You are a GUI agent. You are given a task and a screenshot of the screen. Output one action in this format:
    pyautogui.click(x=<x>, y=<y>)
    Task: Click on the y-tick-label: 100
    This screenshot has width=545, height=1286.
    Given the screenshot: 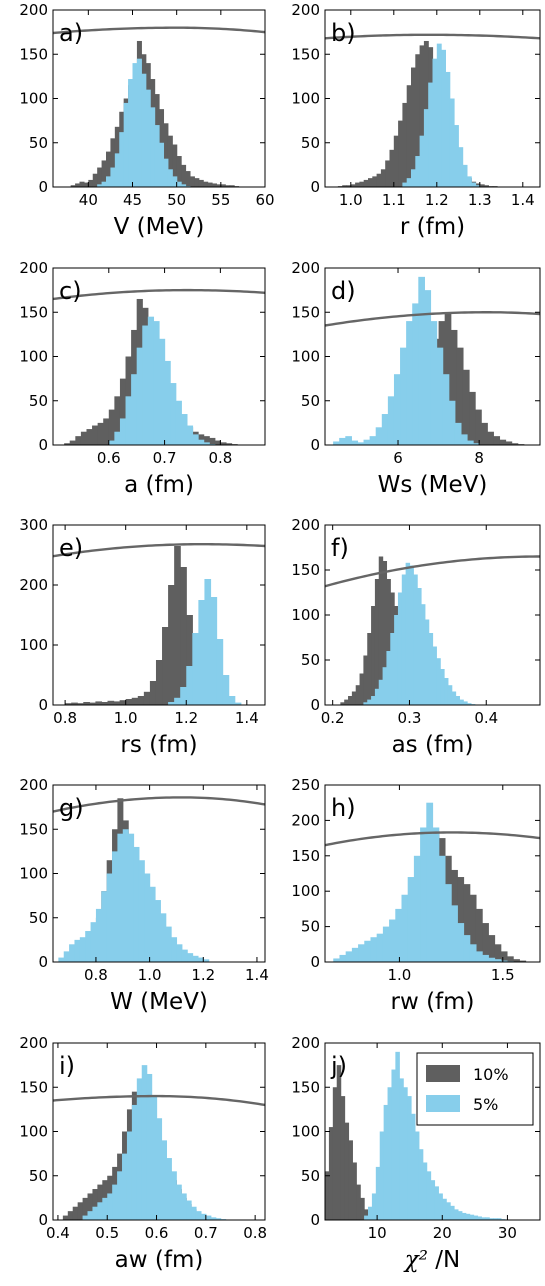 What is the action you would take?
    pyautogui.click(x=33, y=357)
    